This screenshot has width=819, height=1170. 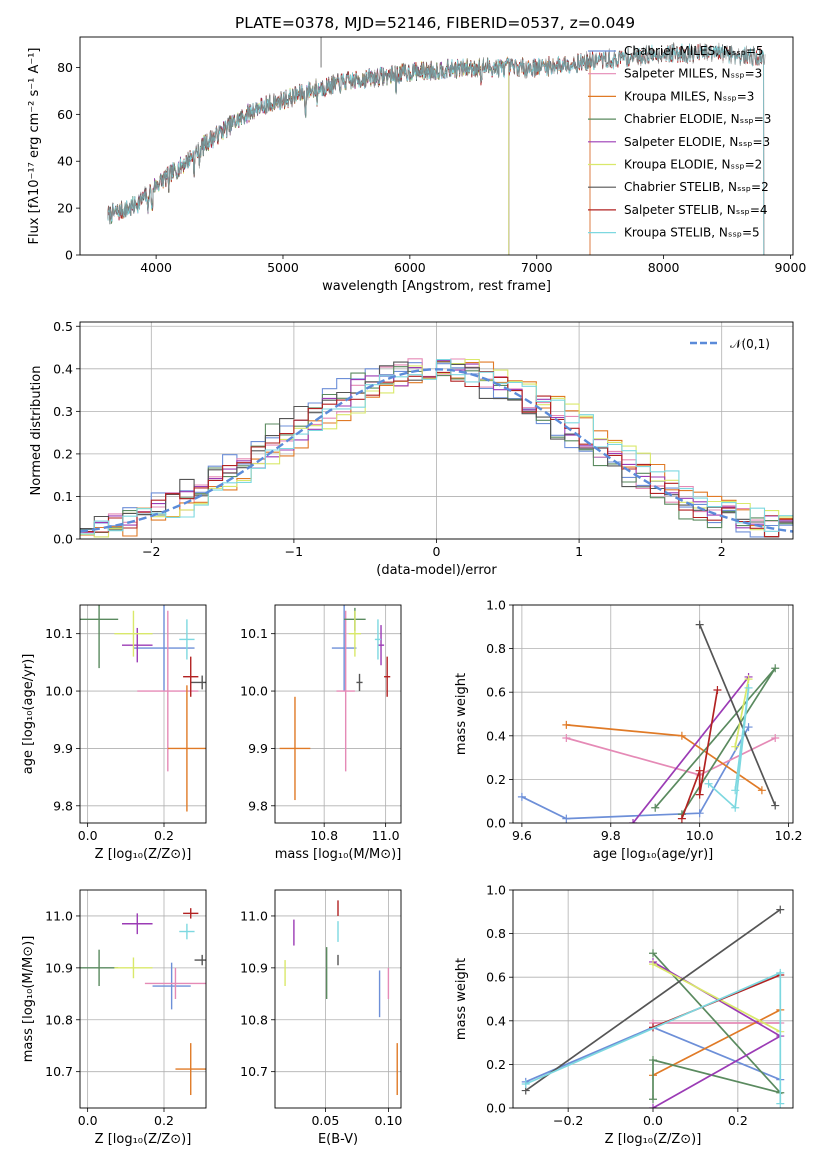 What do you see at coordinates (496, 605) in the screenshot?
I see `y-tick-label: 1.0` at bounding box center [496, 605].